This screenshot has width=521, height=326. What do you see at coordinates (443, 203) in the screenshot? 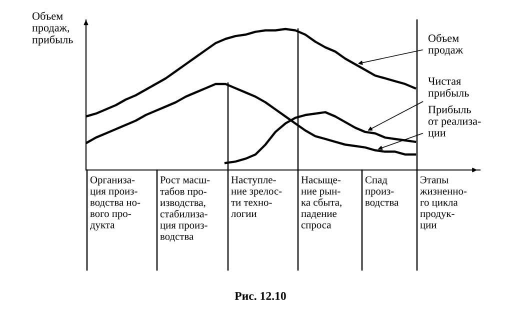
I see `text: Этапы жизненно- го цикла продук- ции` at bounding box center [443, 203].